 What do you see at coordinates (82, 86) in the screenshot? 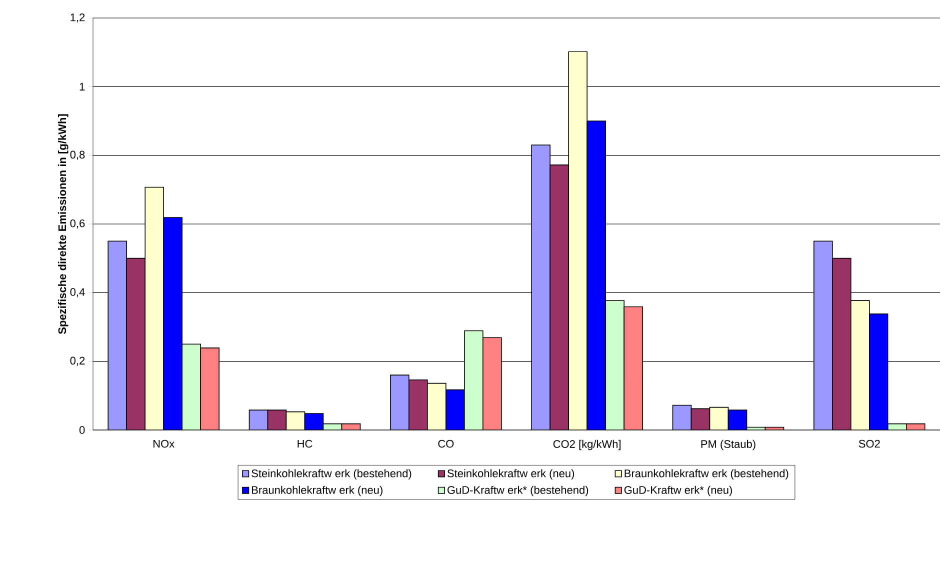
I see `y-tick-label: 1` at bounding box center [82, 86].